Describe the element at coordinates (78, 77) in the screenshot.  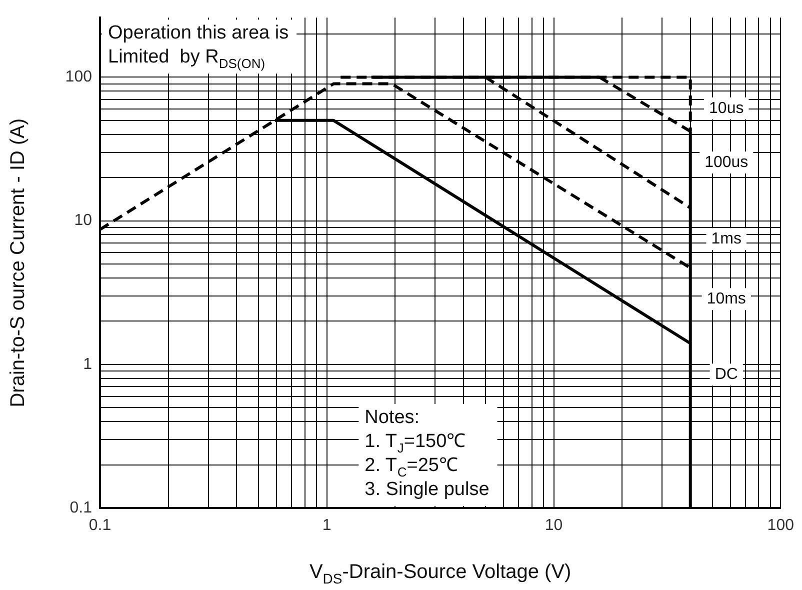
I see `y-tick-label: 100` at that location.